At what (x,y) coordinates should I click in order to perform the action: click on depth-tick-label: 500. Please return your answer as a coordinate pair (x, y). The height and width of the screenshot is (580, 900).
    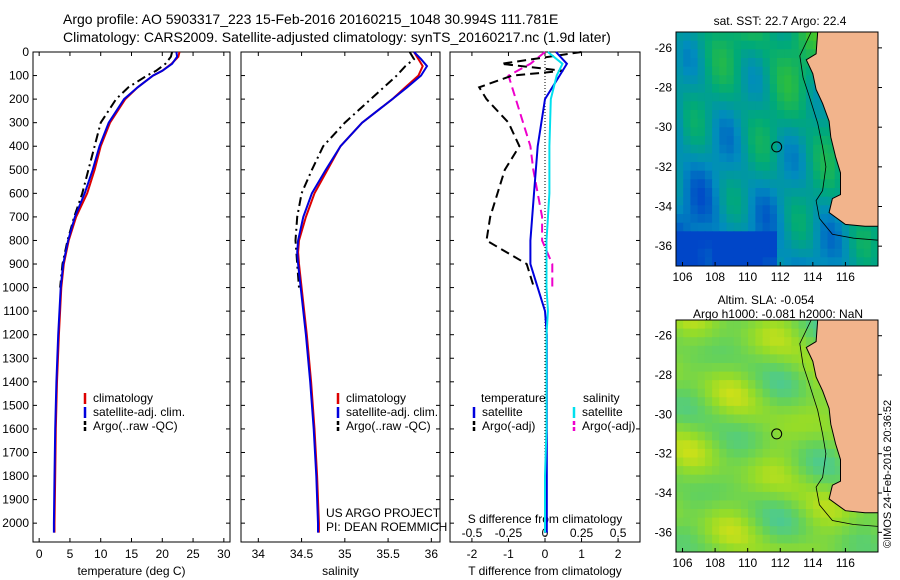
    Looking at the image, I should click on (19, 170).